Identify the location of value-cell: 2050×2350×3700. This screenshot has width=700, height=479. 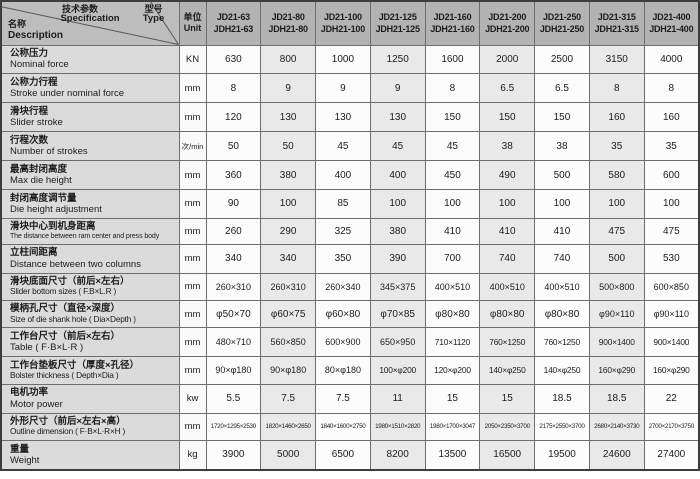
(507, 426).